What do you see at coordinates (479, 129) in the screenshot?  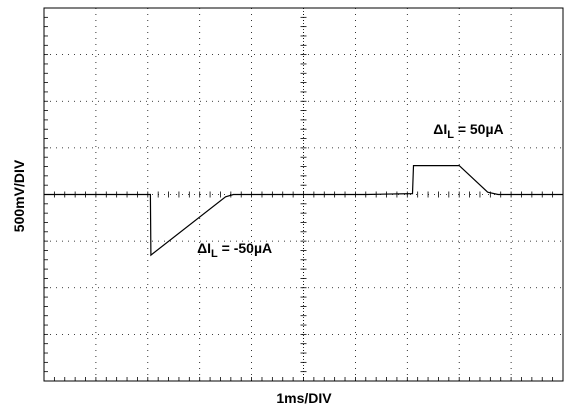 I see `annotation-suffix: = 50µA` at bounding box center [479, 129].